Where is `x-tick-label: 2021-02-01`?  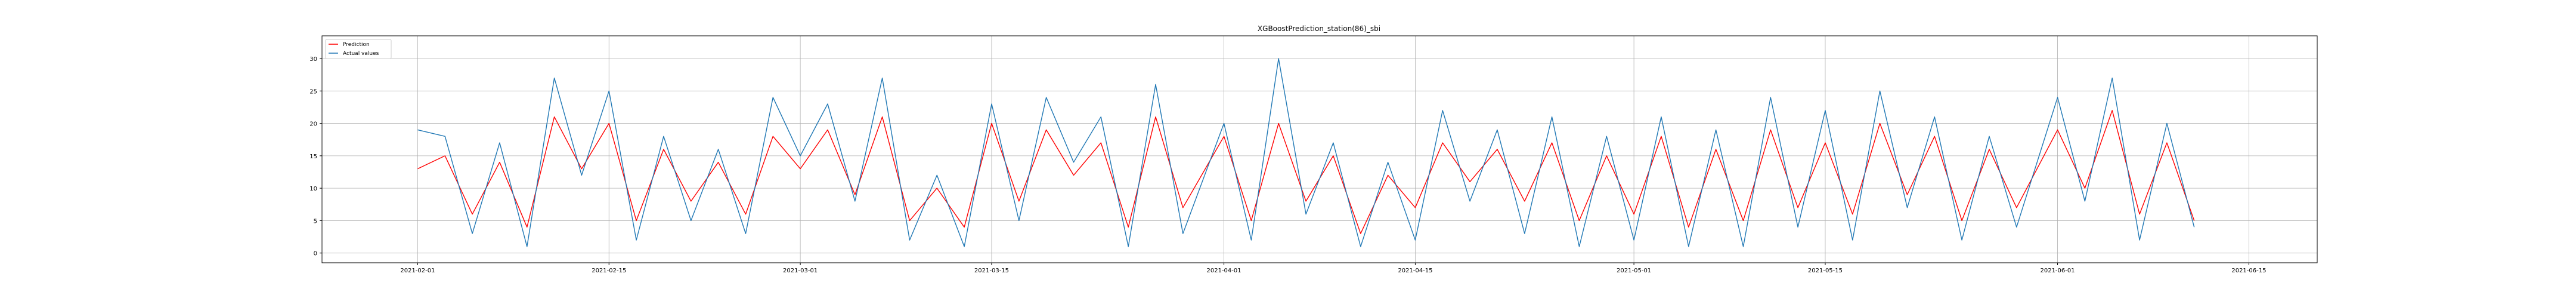 x-tick-label: 2021-02-01 is located at coordinates (417, 271).